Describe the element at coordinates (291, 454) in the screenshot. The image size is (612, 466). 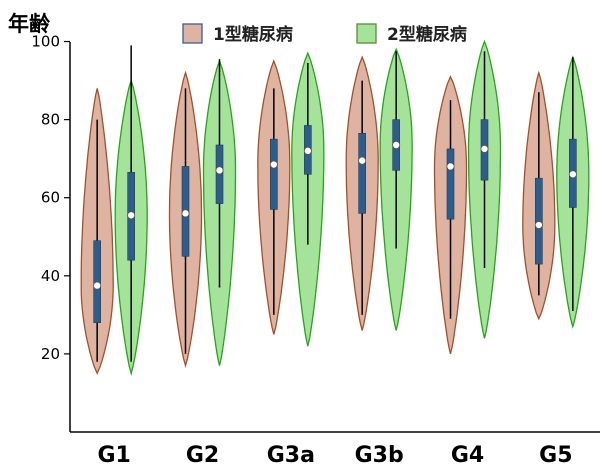
I see `x-category-label: G3a` at that location.